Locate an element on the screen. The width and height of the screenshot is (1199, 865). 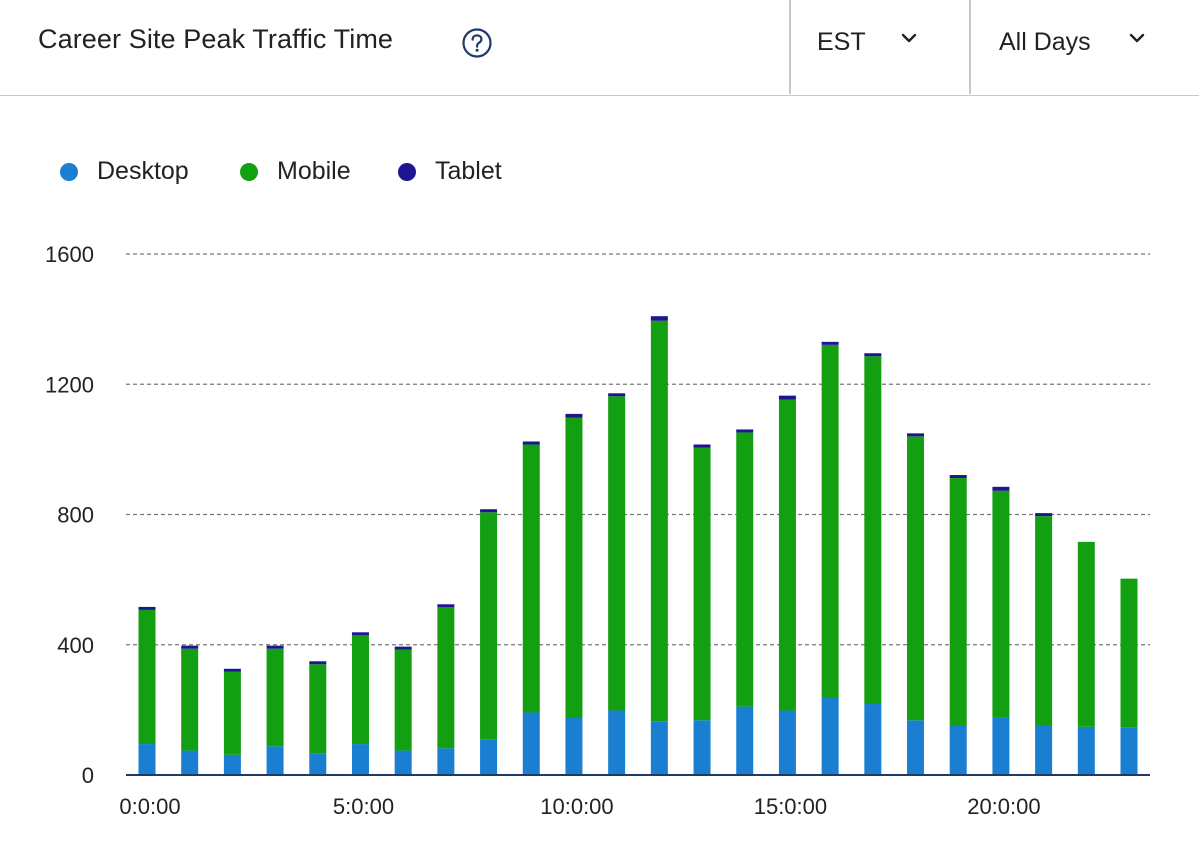
legend-label-tablet: Tablet is located at coordinates (468, 171).